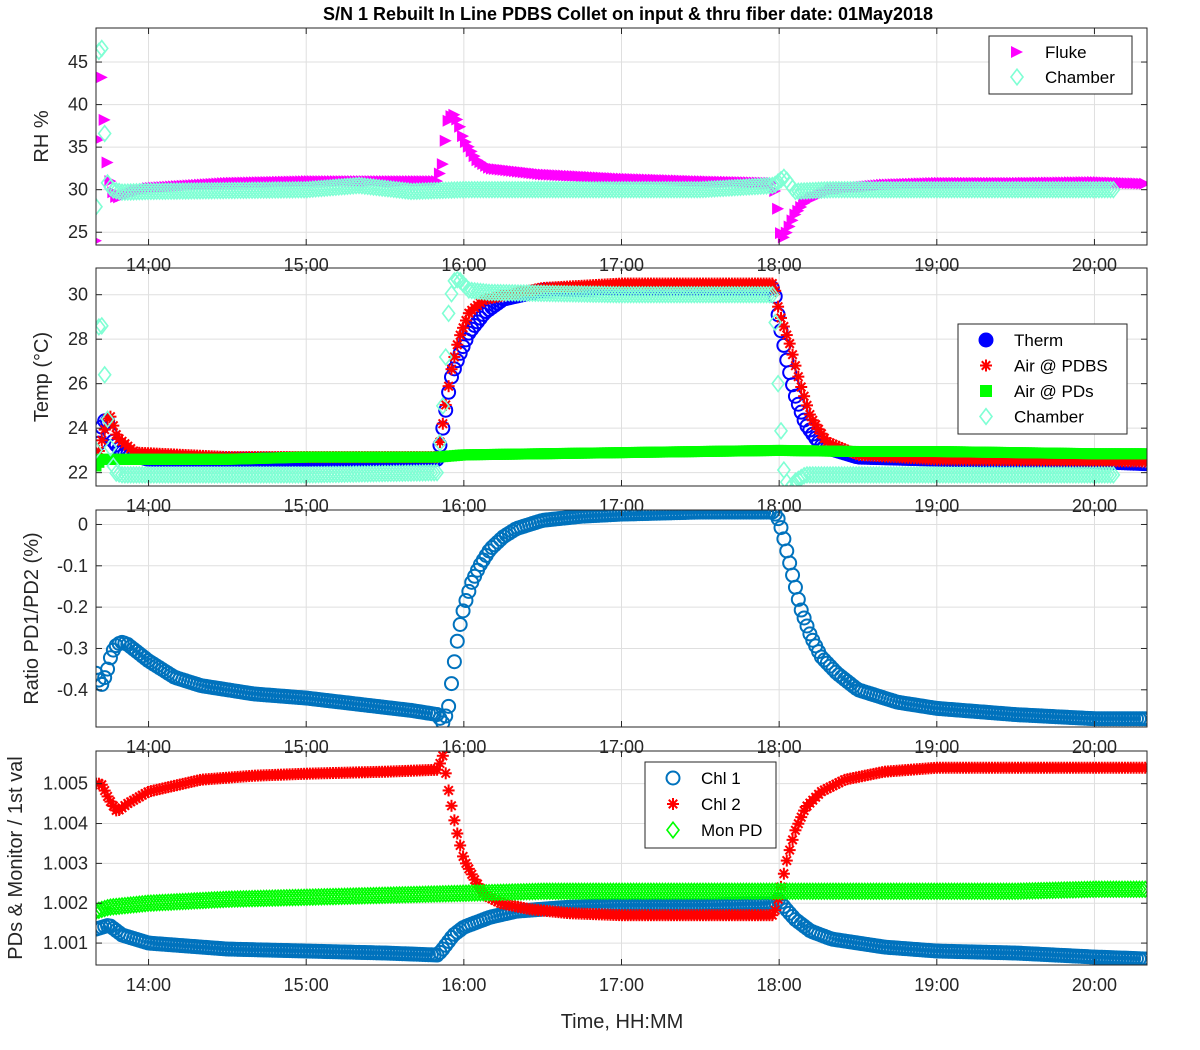 The image size is (1200, 1050). What do you see at coordinates (936, 747) in the screenshot?
I see `x-tick-label: 19:00` at bounding box center [936, 747].